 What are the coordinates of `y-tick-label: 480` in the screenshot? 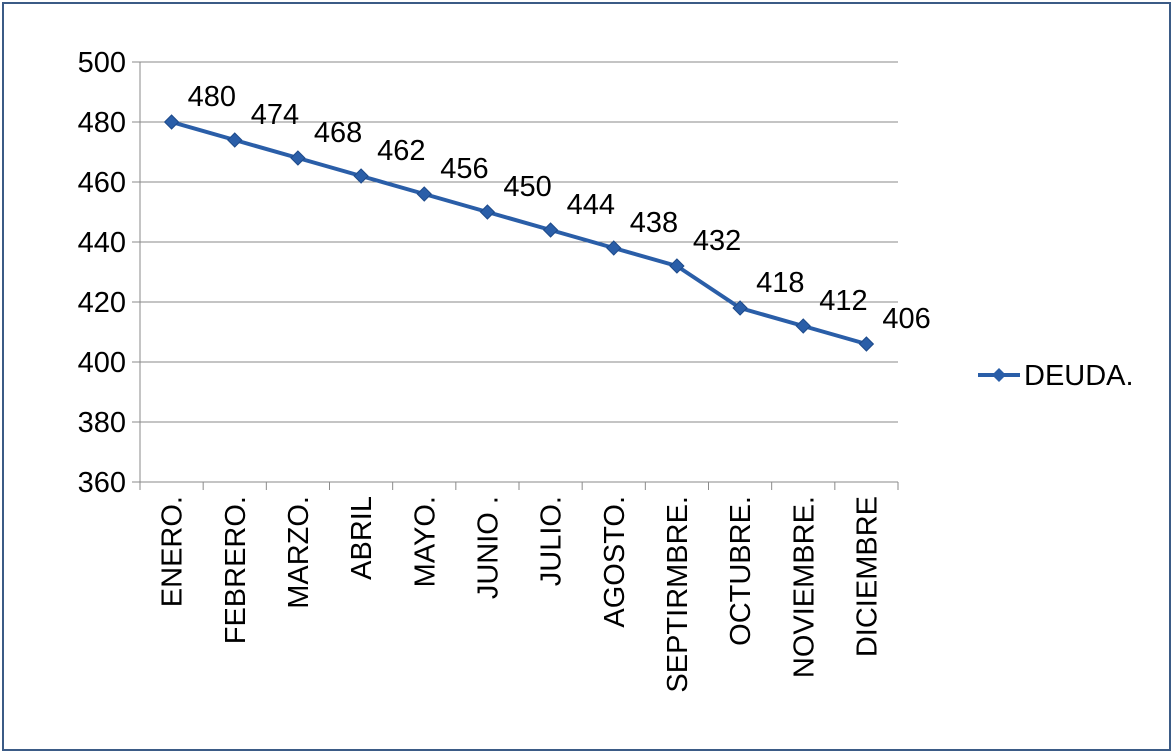 It's located at (102, 123).